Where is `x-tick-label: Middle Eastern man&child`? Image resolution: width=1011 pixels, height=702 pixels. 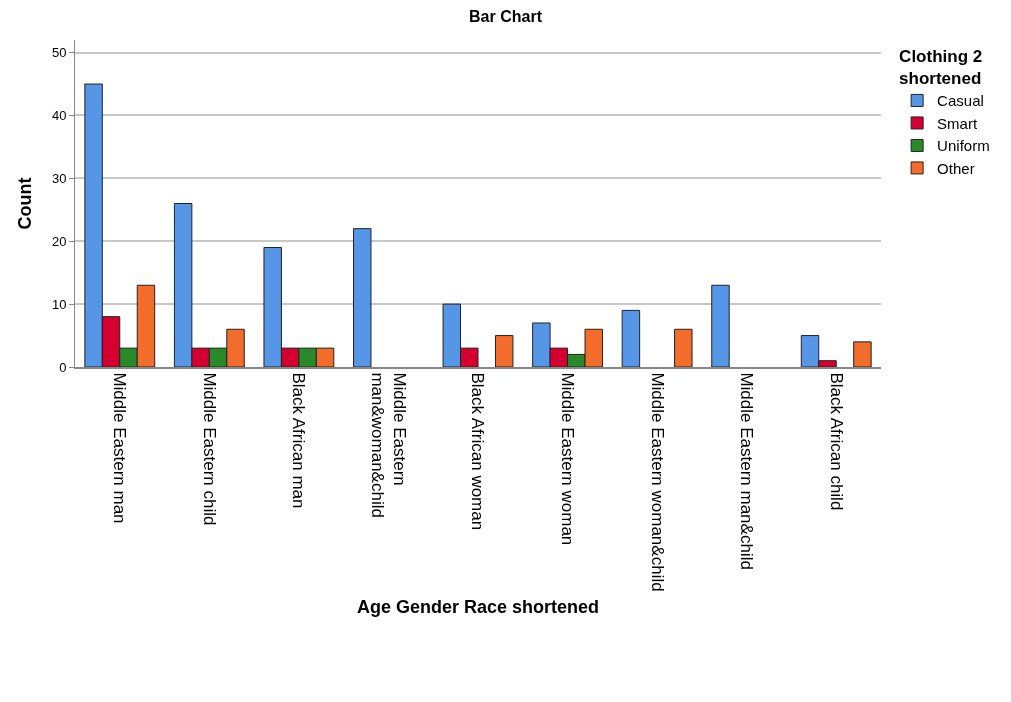 x-tick-label: Middle Eastern man&child is located at coordinates (747, 471).